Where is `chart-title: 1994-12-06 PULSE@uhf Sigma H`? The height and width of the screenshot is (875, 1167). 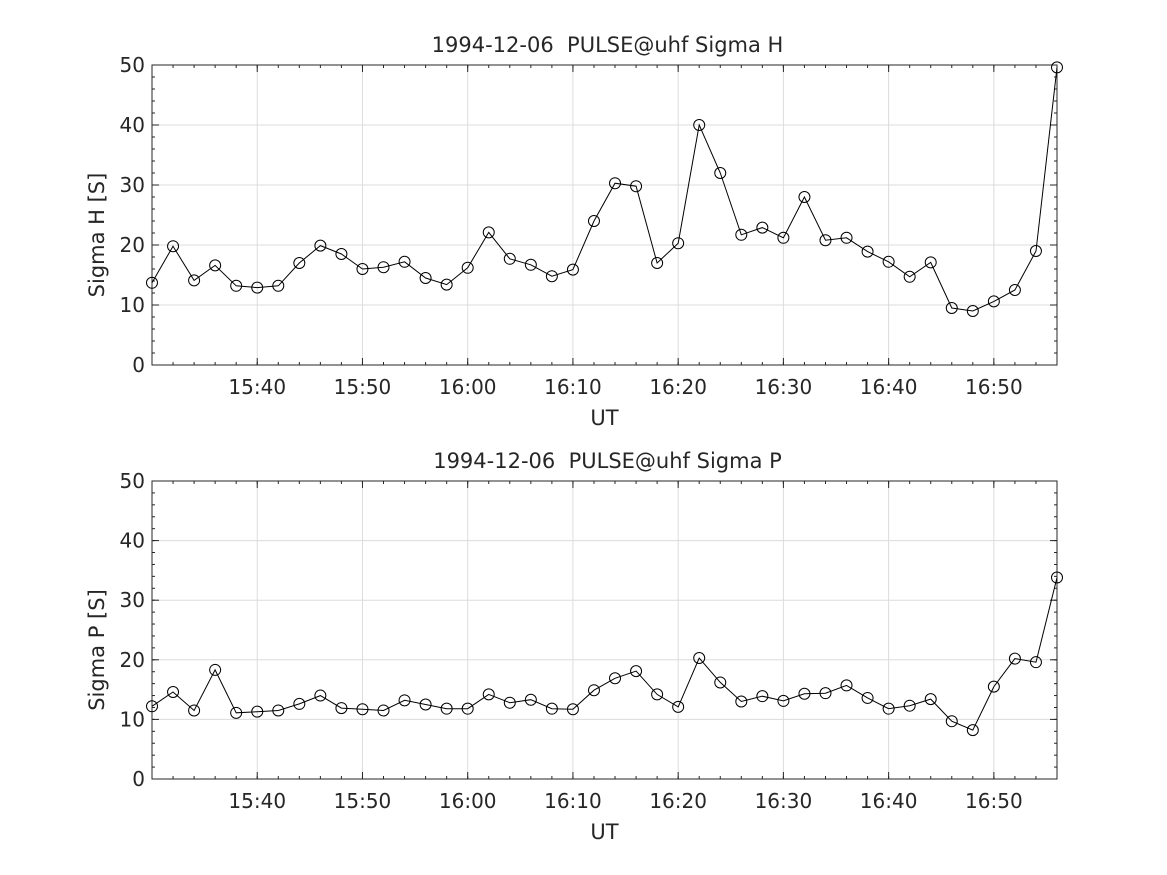
chart-title: 1994-12-06 PULSE@uhf Sigma H is located at coordinates (608, 45).